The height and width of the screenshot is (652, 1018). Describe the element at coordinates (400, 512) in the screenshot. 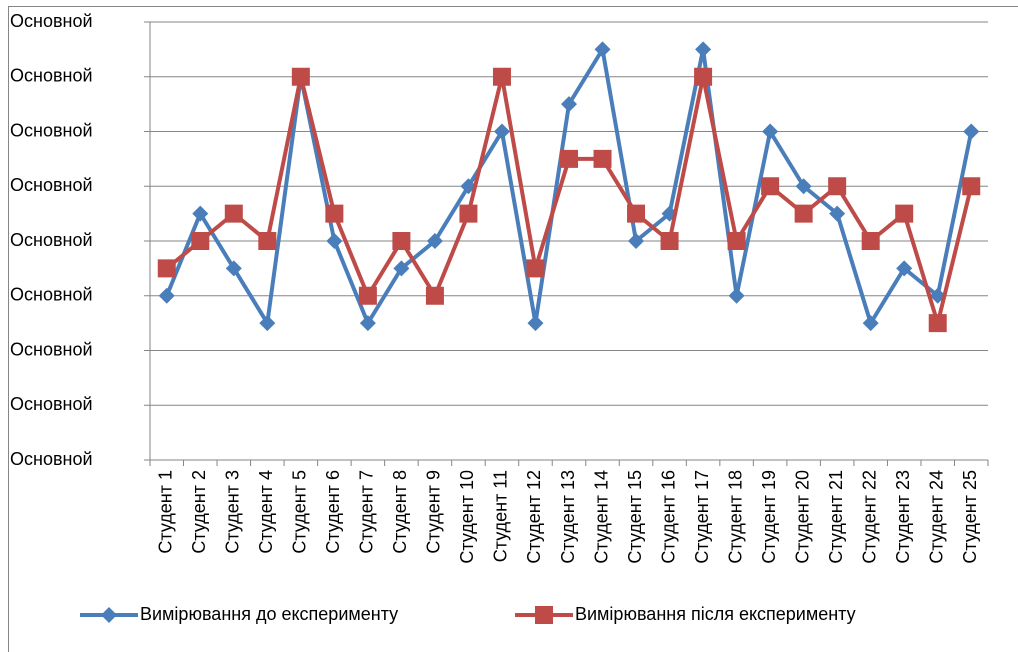

I see `x-tick-label: Студент 8` at that location.